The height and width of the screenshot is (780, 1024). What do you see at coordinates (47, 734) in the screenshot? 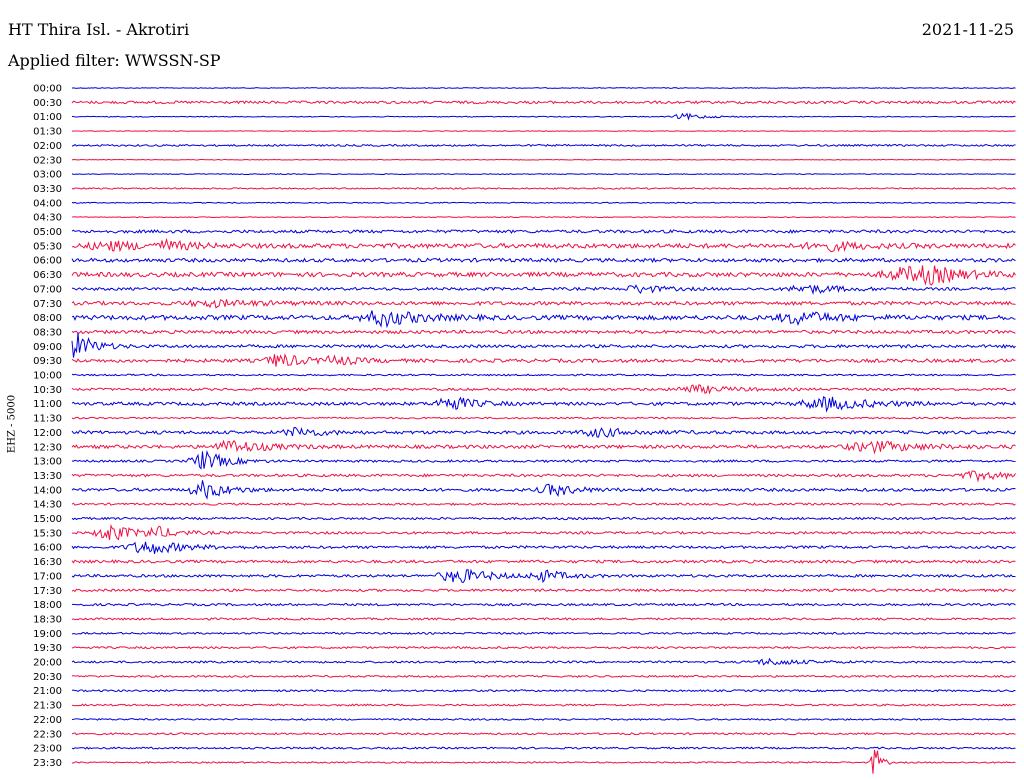
I see `row-label-2230: 22:30` at bounding box center [47, 734].